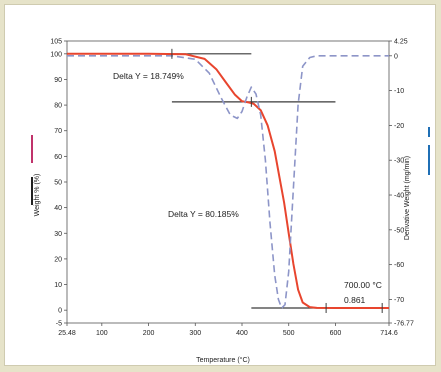 This screenshot has width=441, height=372. I want to click on y-left-tick-label: 100, so click(56, 54).